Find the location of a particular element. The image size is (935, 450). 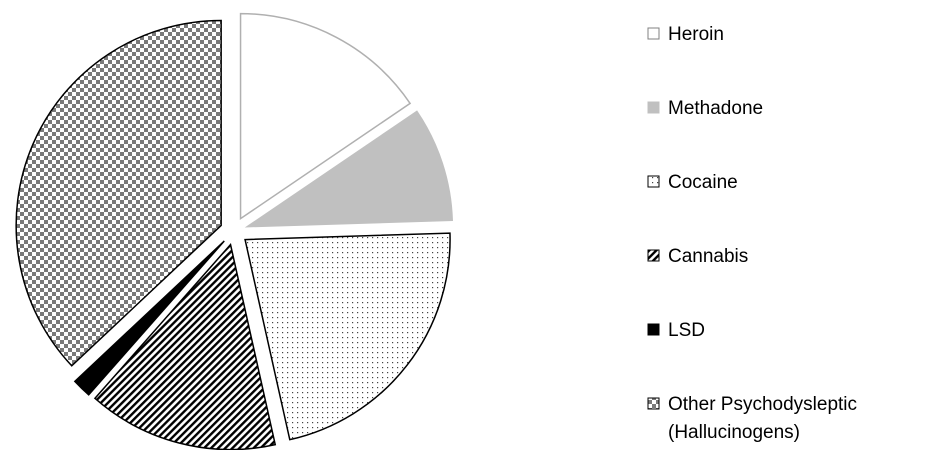

legend-swatch-cannabis is located at coordinates (653, 255).